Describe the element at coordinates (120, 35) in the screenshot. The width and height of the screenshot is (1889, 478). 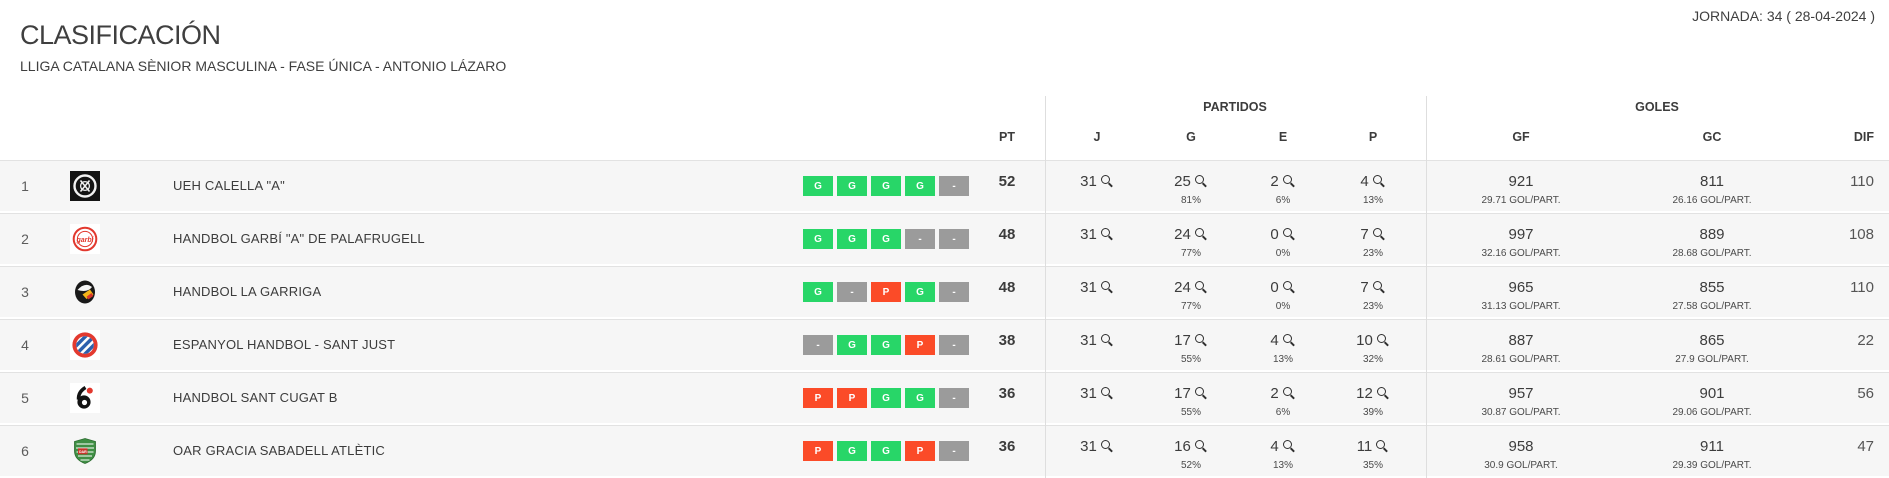
I see `page-title: CLASIFICACIÓN` at that location.